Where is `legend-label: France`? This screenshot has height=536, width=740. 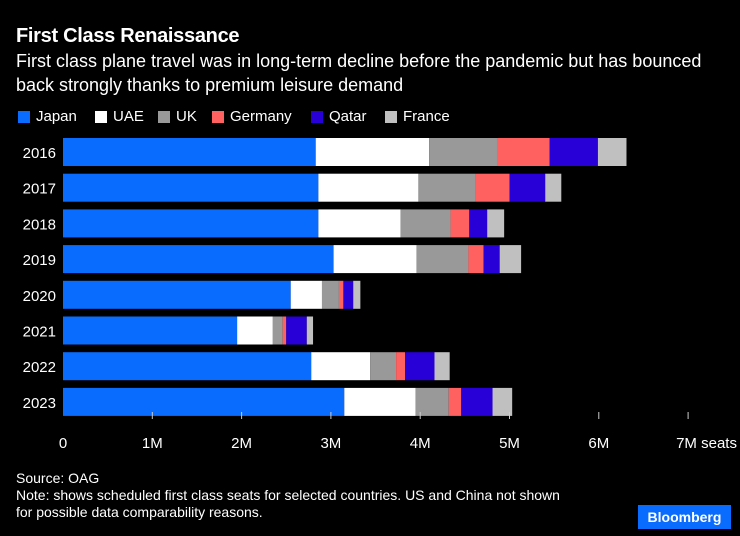
legend-label: France is located at coordinates (426, 116).